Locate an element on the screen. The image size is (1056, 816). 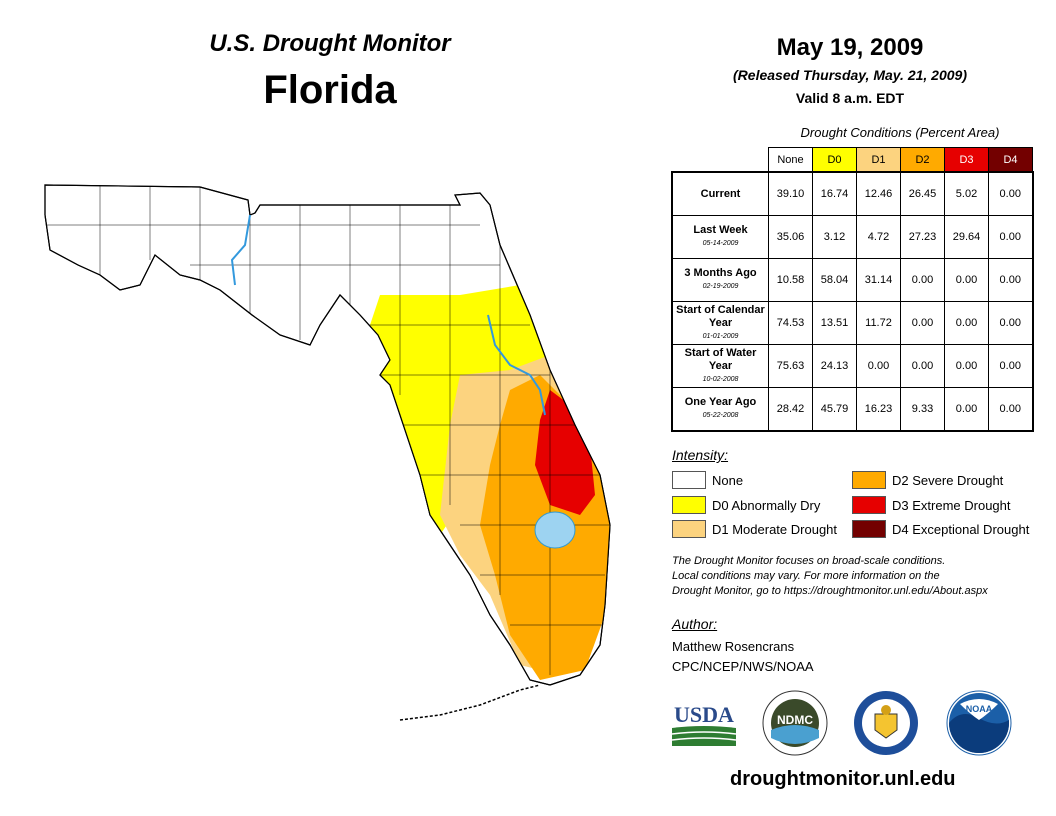
table-cell: 45.79 is located at coordinates (834, 409).